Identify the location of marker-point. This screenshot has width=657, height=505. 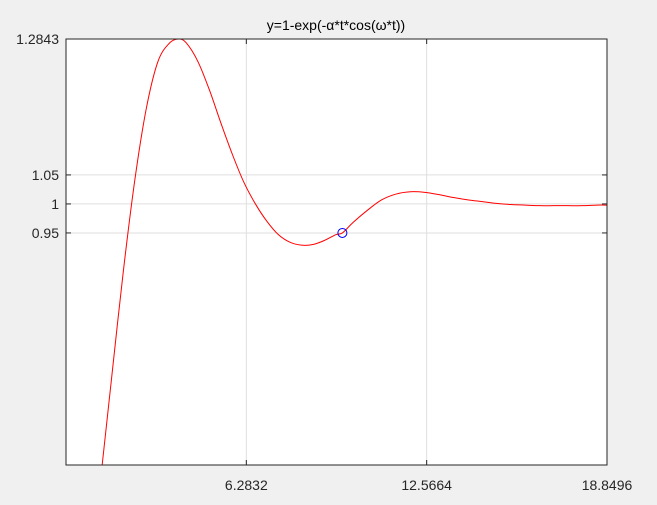
(342, 232).